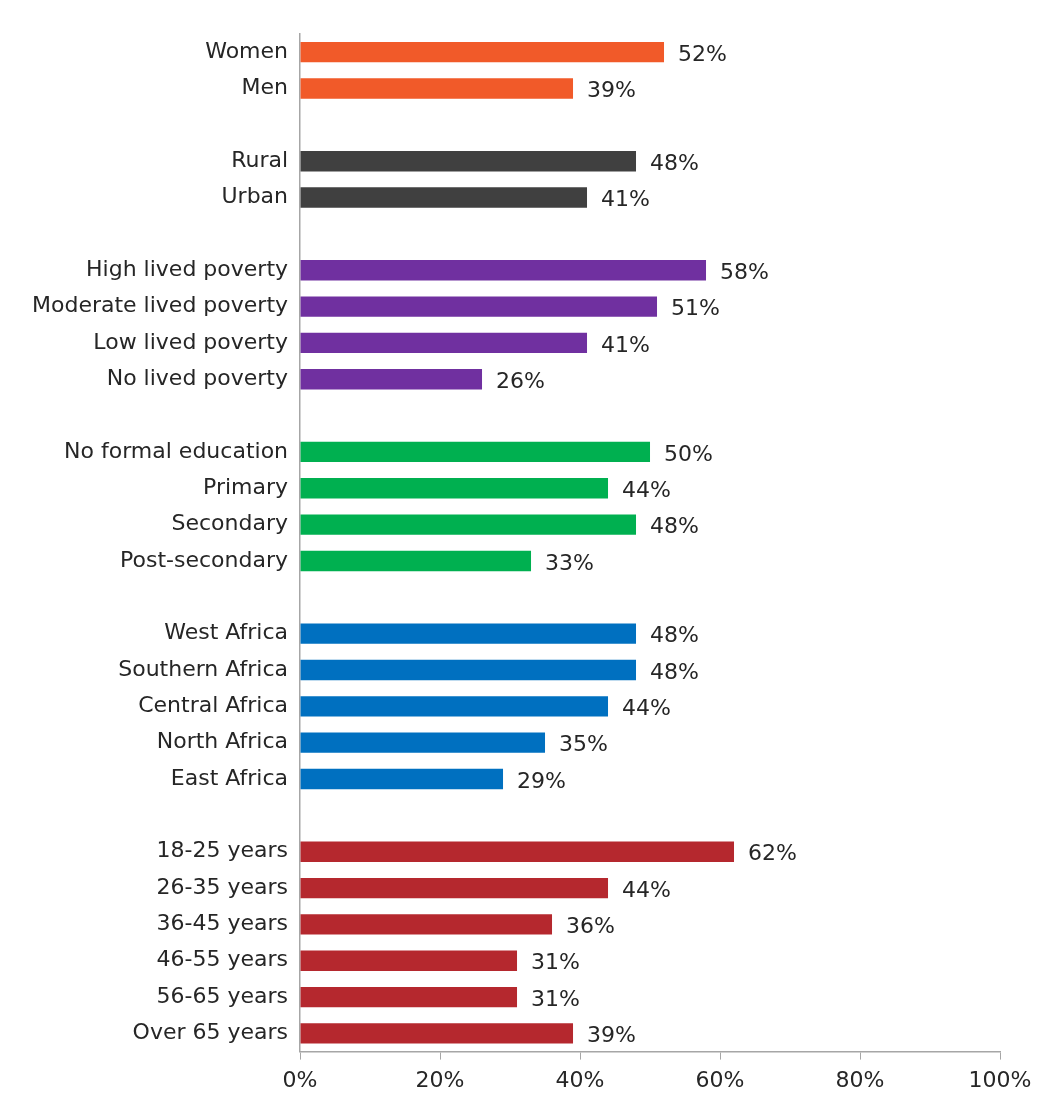 The width and height of the screenshot is (1048, 1112). Describe the element at coordinates (213, 705) in the screenshot. I see `y-tick-label: Central Africa` at that location.